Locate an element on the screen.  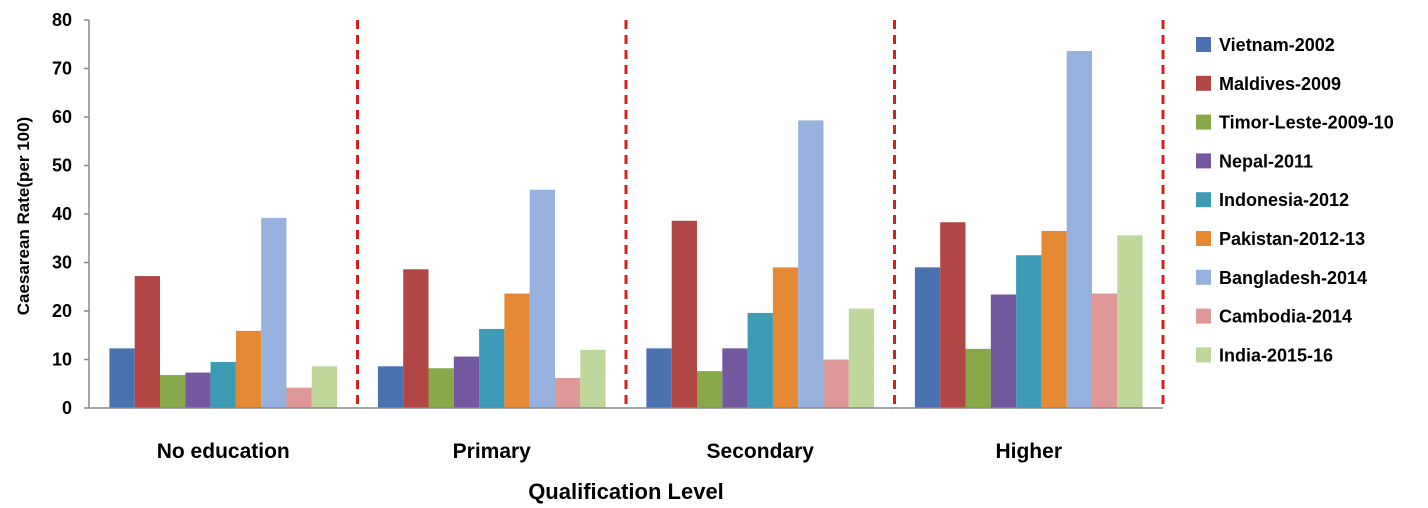
x-category-label: No education is located at coordinates (223, 451).